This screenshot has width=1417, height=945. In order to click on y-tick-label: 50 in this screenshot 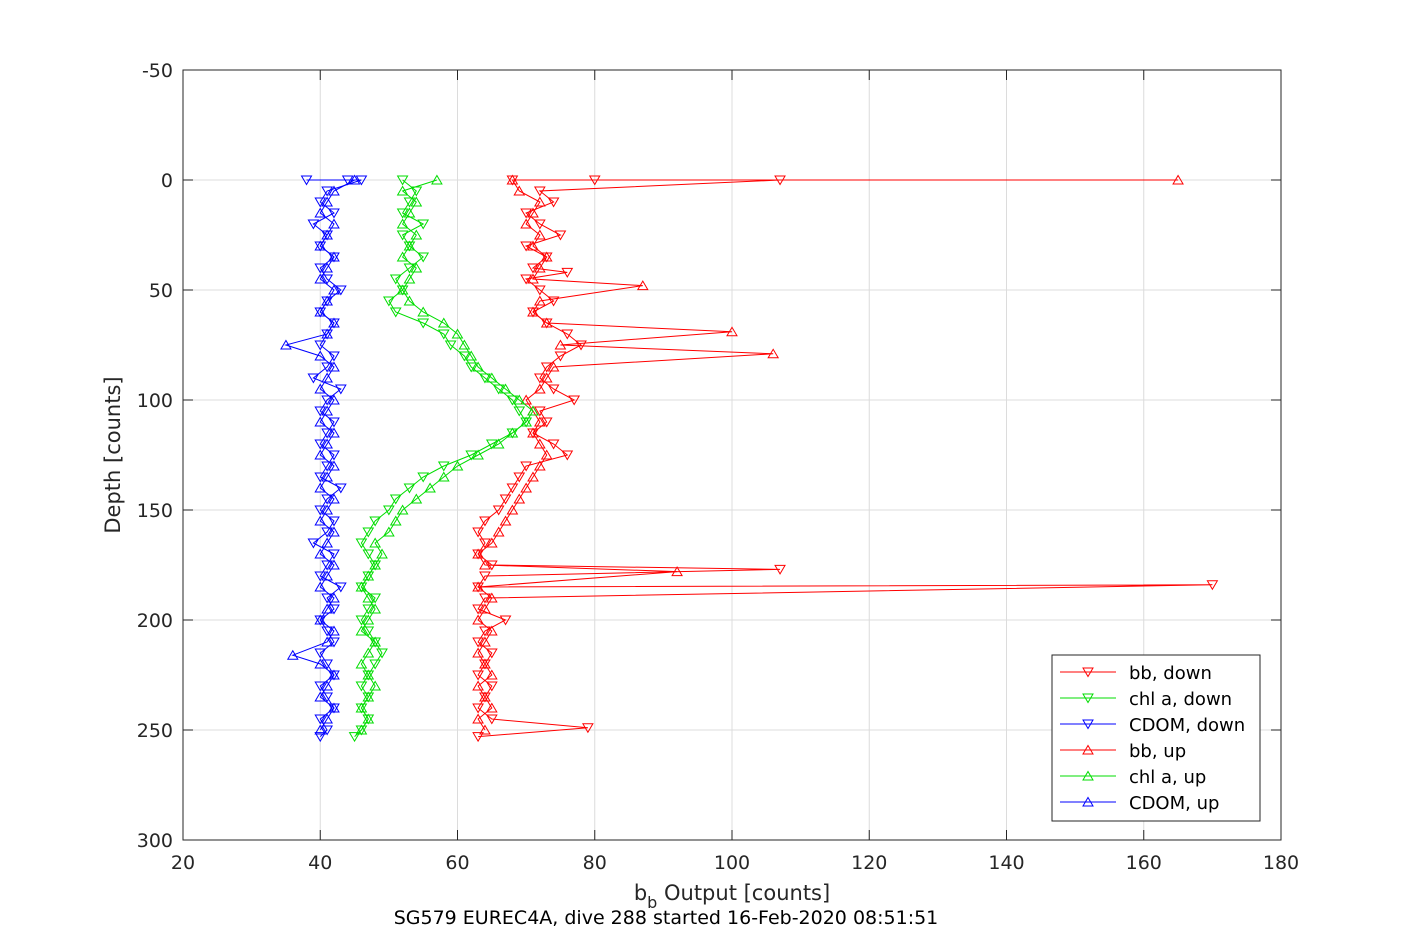, I will do `click(161, 291)`.